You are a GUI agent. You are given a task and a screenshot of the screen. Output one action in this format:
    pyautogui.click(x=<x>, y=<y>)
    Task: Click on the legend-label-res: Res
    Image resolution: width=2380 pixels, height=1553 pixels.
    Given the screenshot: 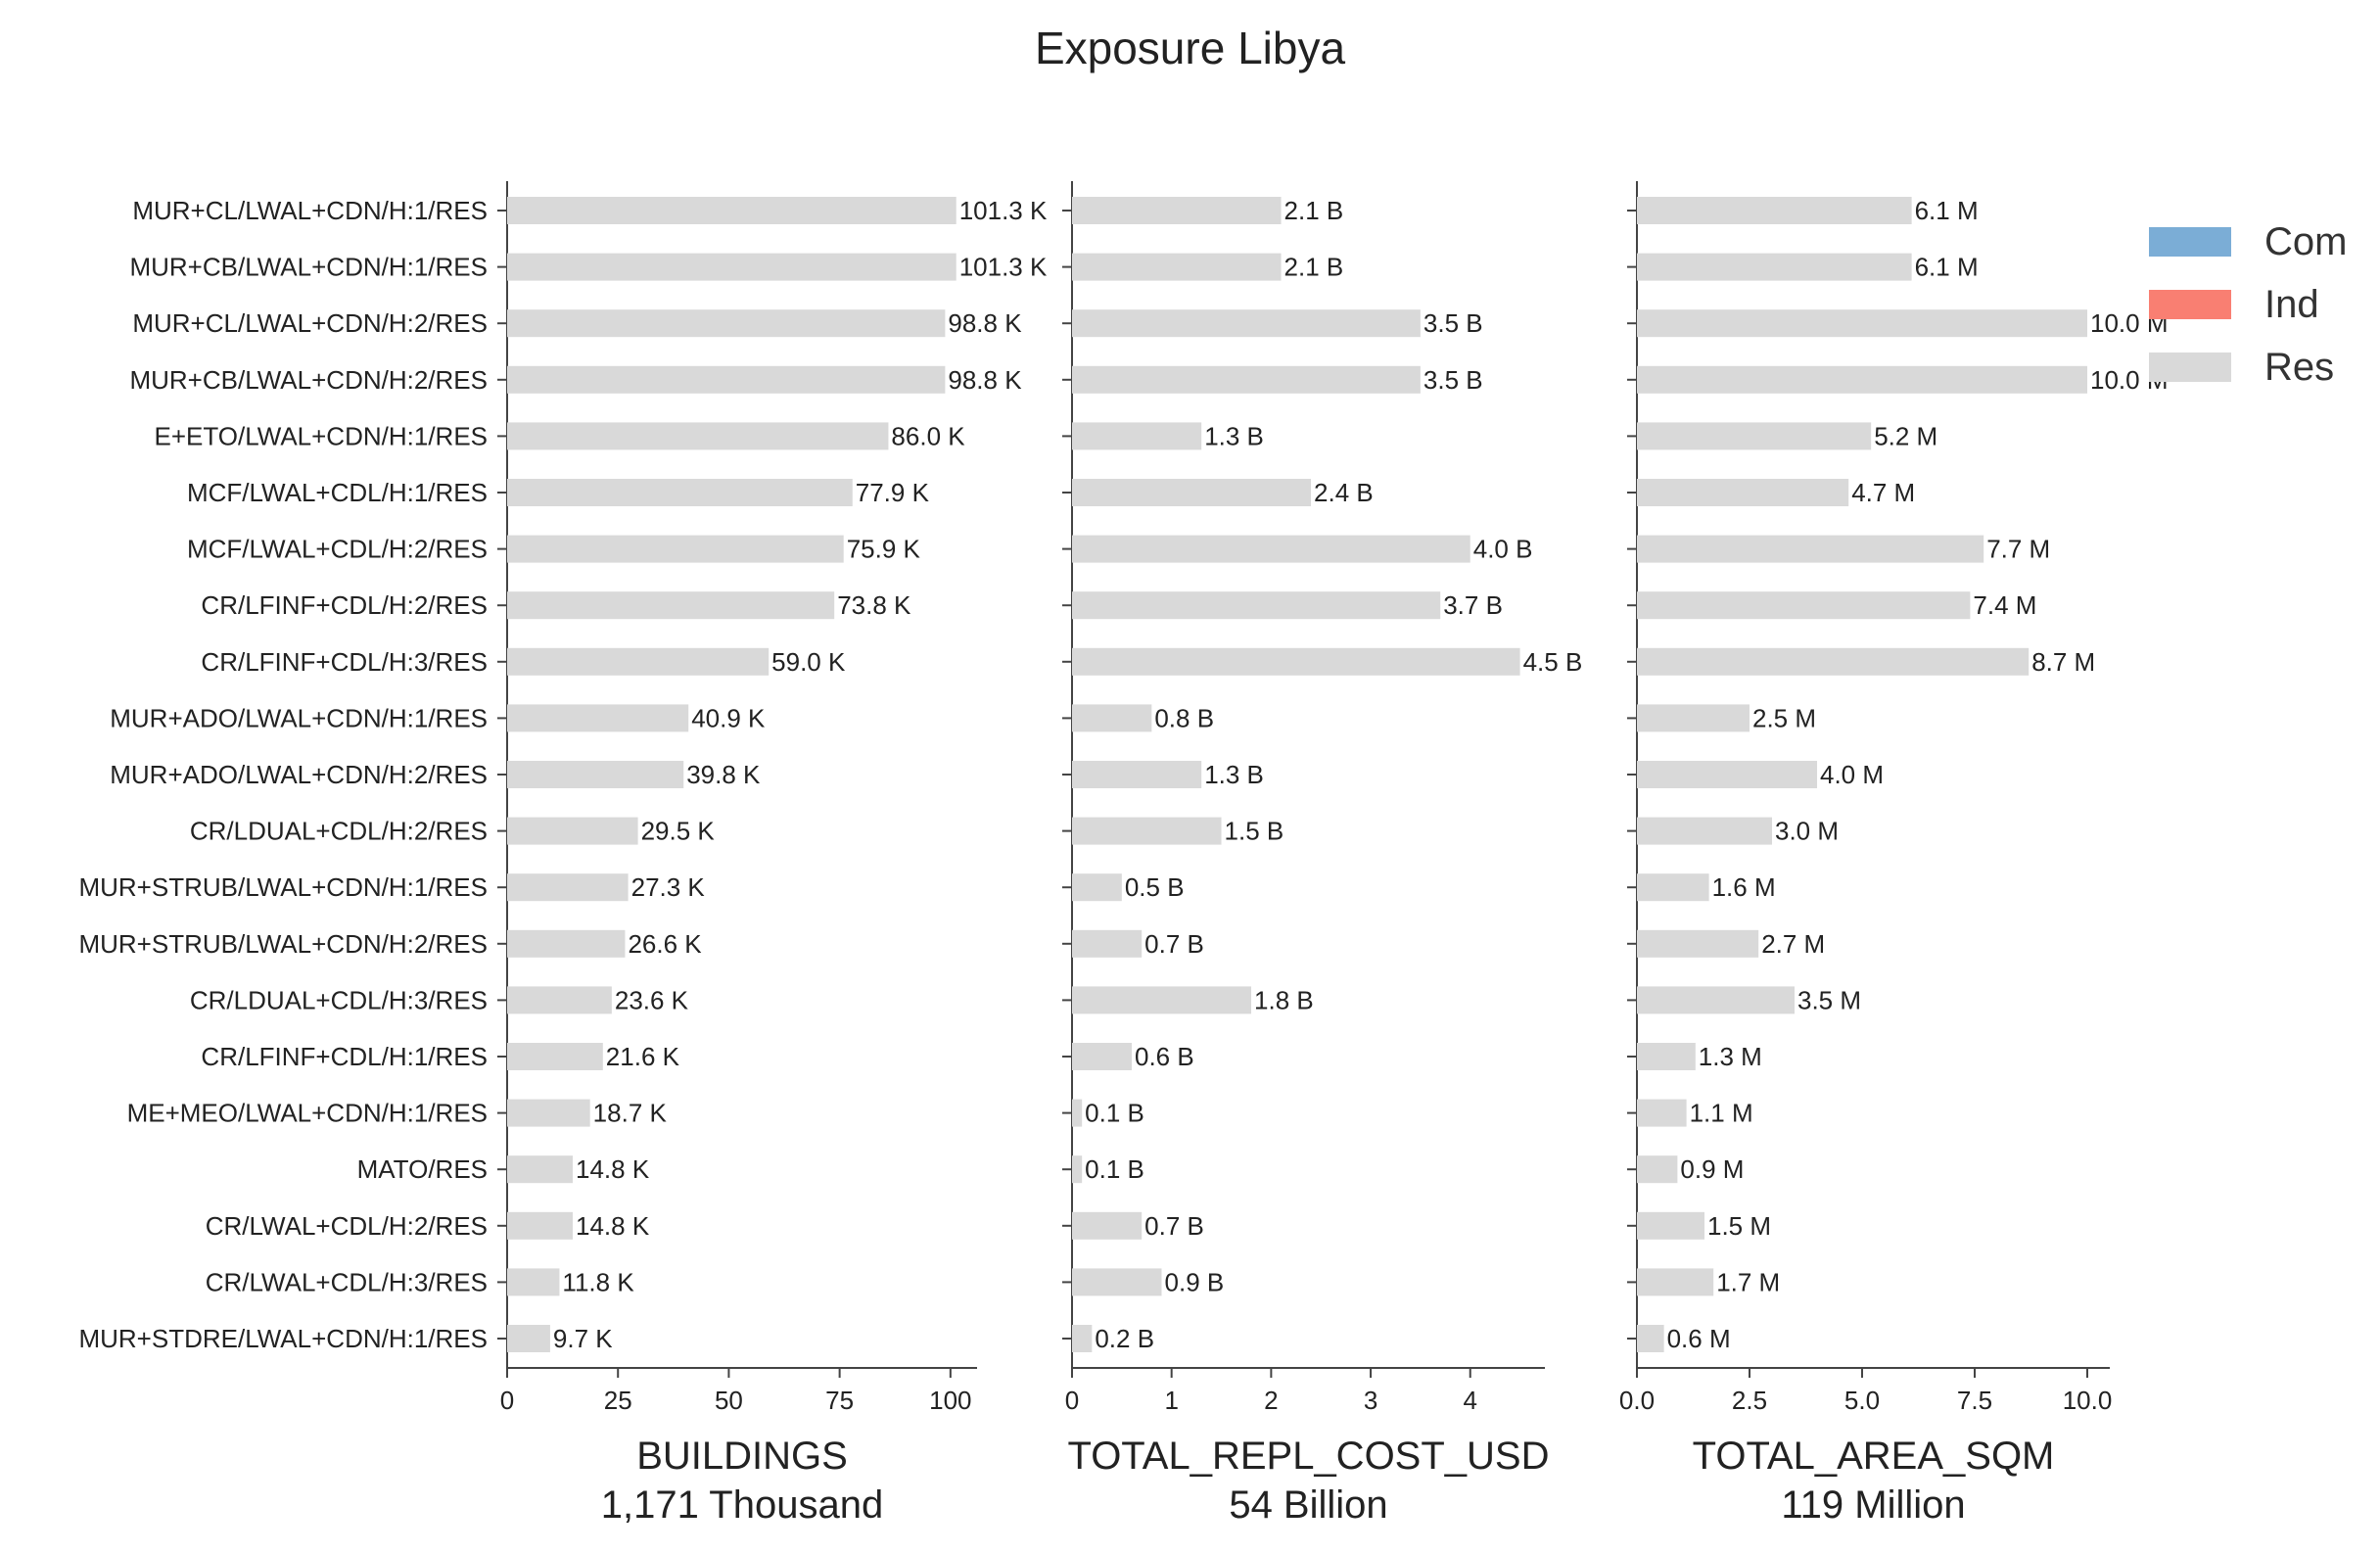 What is the action you would take?
    pyautogui.click(x=2299, y=367)
    